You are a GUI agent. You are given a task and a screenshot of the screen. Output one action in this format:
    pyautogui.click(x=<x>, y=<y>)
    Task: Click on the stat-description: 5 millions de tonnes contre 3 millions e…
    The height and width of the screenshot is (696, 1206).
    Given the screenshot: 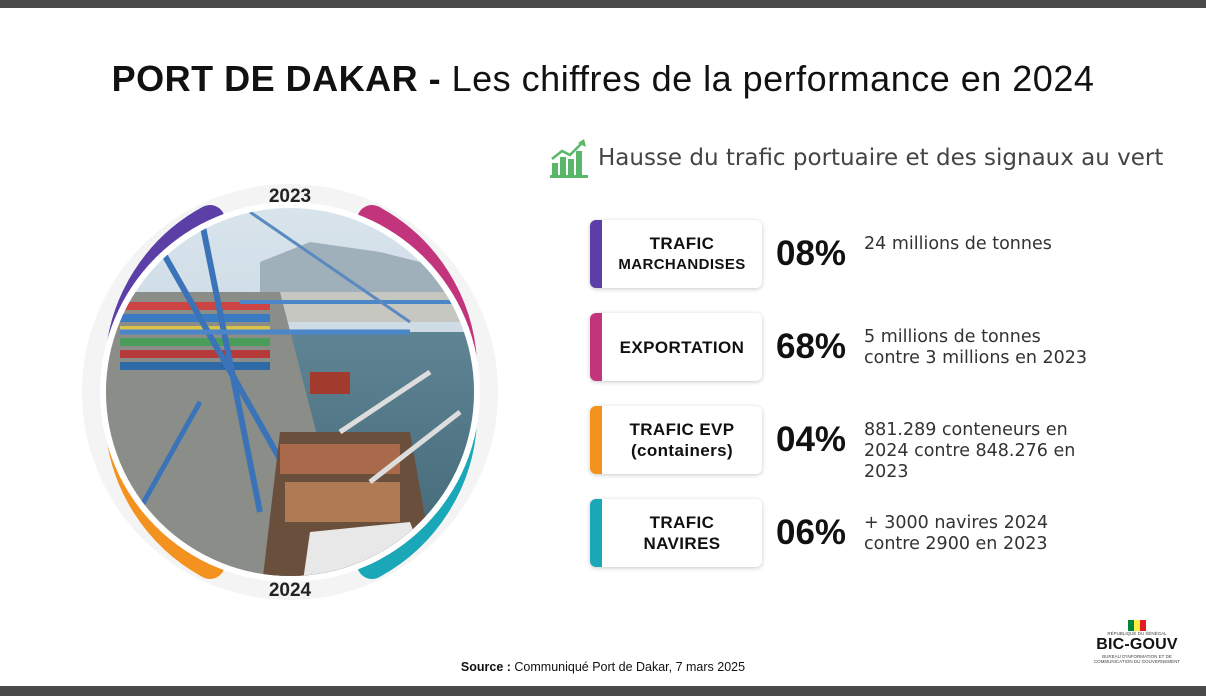 What is the action you would take?
    pyautogui.click(x=989, y=348)
    